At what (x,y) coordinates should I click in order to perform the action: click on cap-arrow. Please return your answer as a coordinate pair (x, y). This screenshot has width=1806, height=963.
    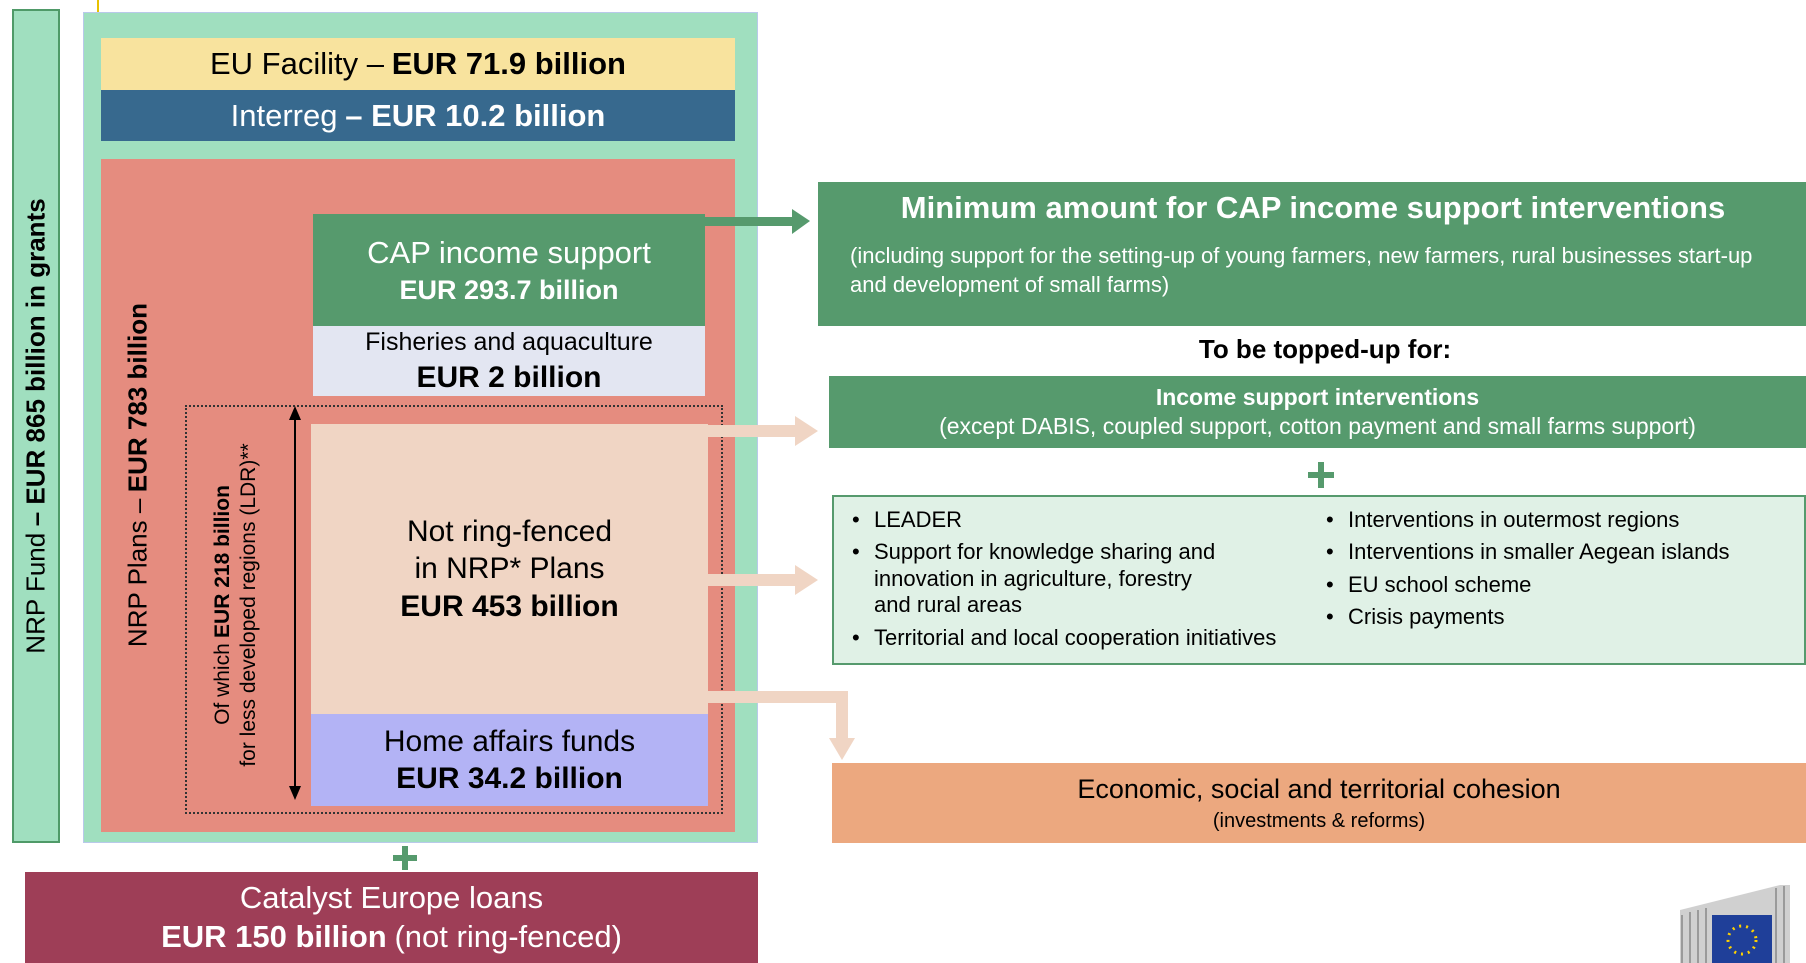
    Looking at the image, I should click on (746, 221).